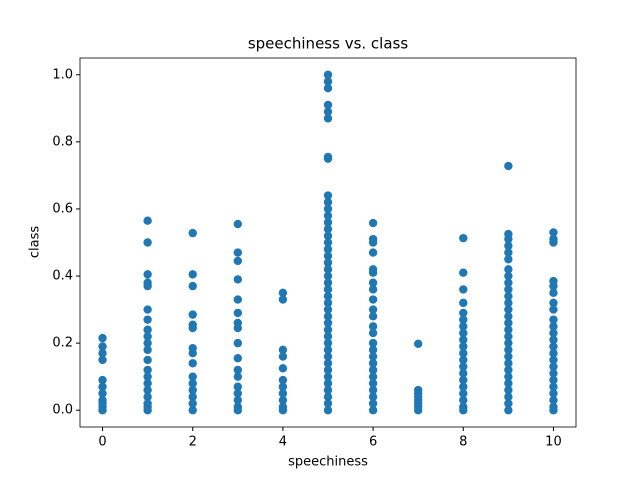 The height and width of the screenshot is (480, 640). Describe the element at coordinates (62, 410) in the screenshot. I see `y-tick-label: 0.0` at that location.